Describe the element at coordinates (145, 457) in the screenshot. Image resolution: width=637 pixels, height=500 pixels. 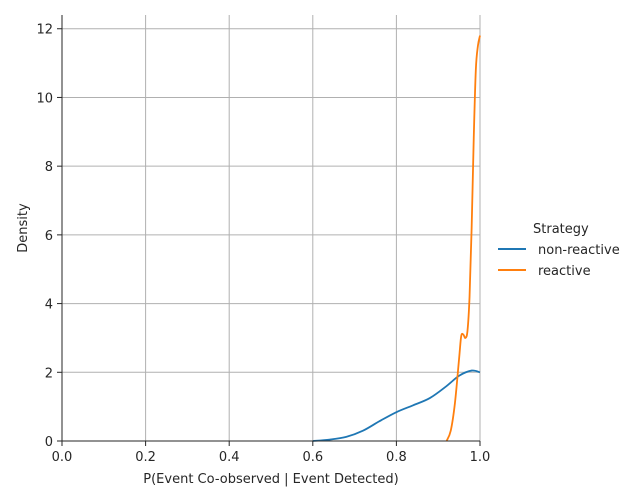
I see `x-tick-label: 0.2` at that location.